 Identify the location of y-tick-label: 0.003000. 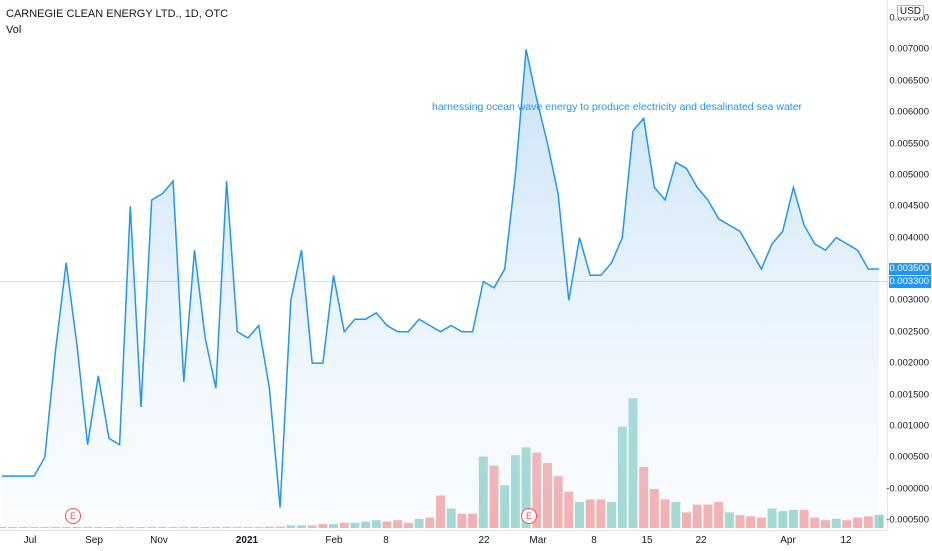
(909, 300).